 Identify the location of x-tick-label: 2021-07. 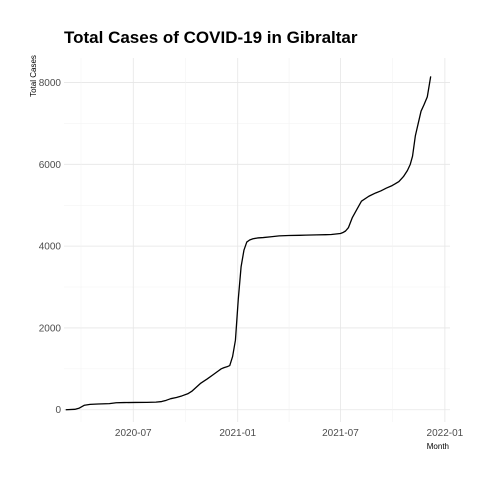
(340, 433).